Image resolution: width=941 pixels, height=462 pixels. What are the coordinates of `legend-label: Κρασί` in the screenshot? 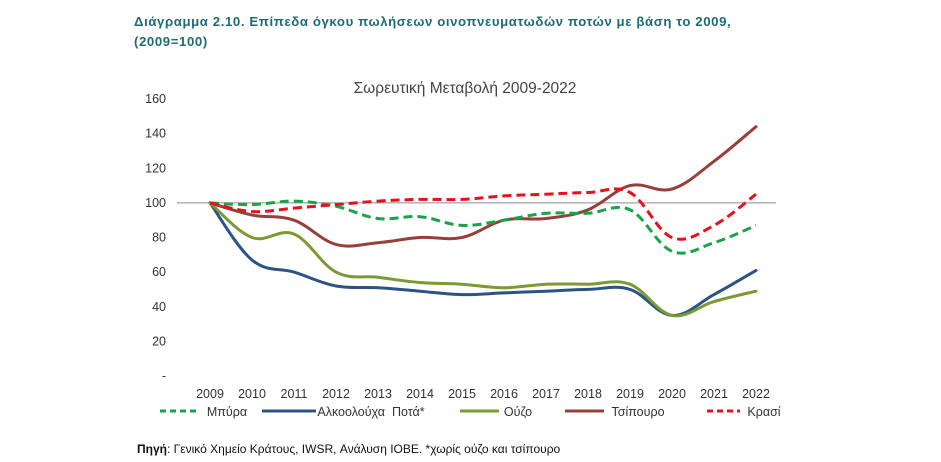 It's located at (763, 412).